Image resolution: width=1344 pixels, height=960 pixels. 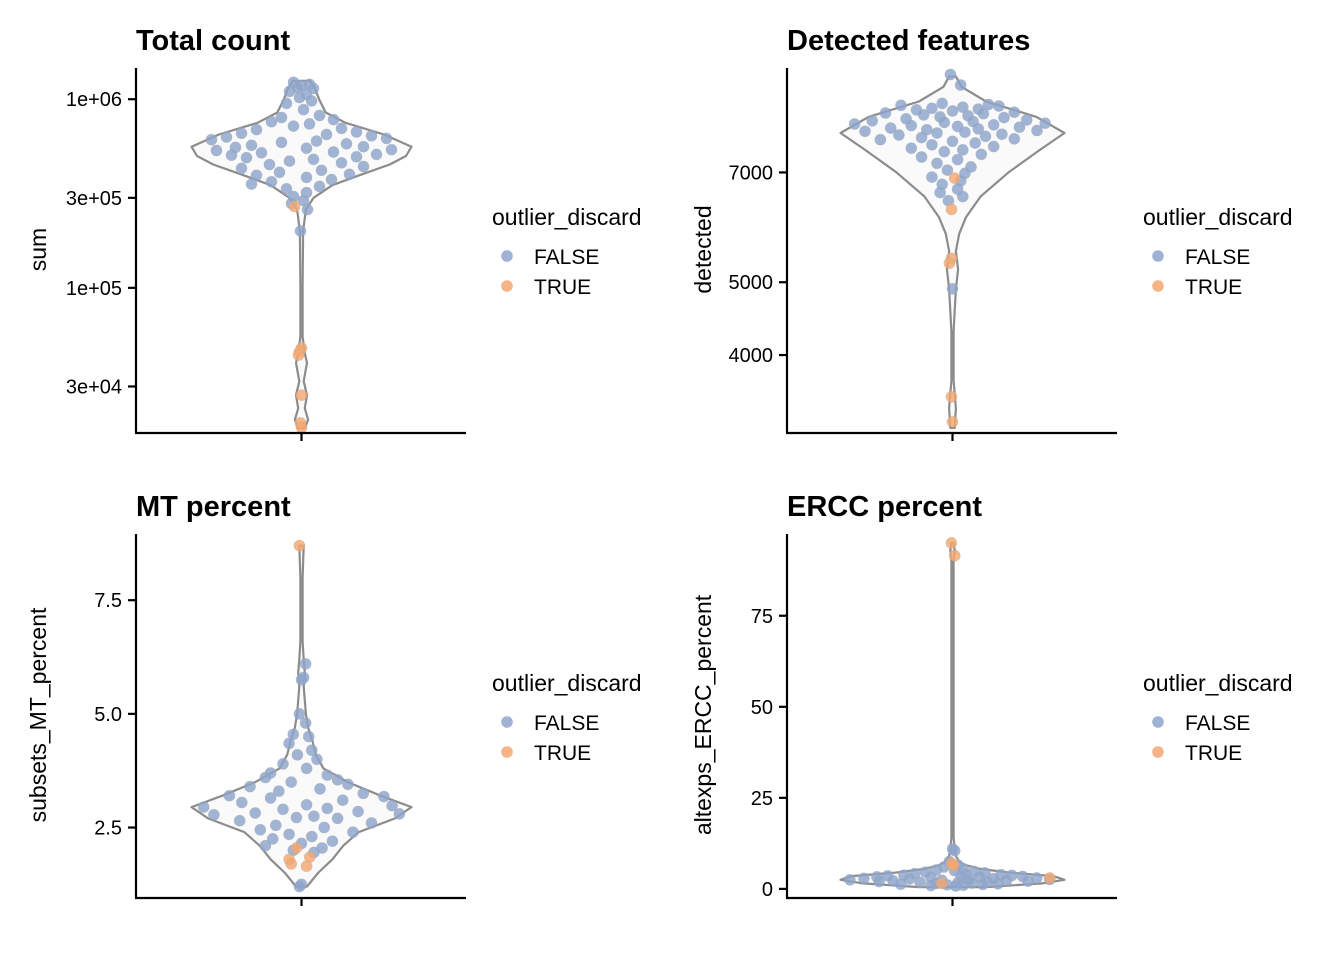 I want to click on legend: outlier_discard FALSE TRUE, so click(x=567, y=717).